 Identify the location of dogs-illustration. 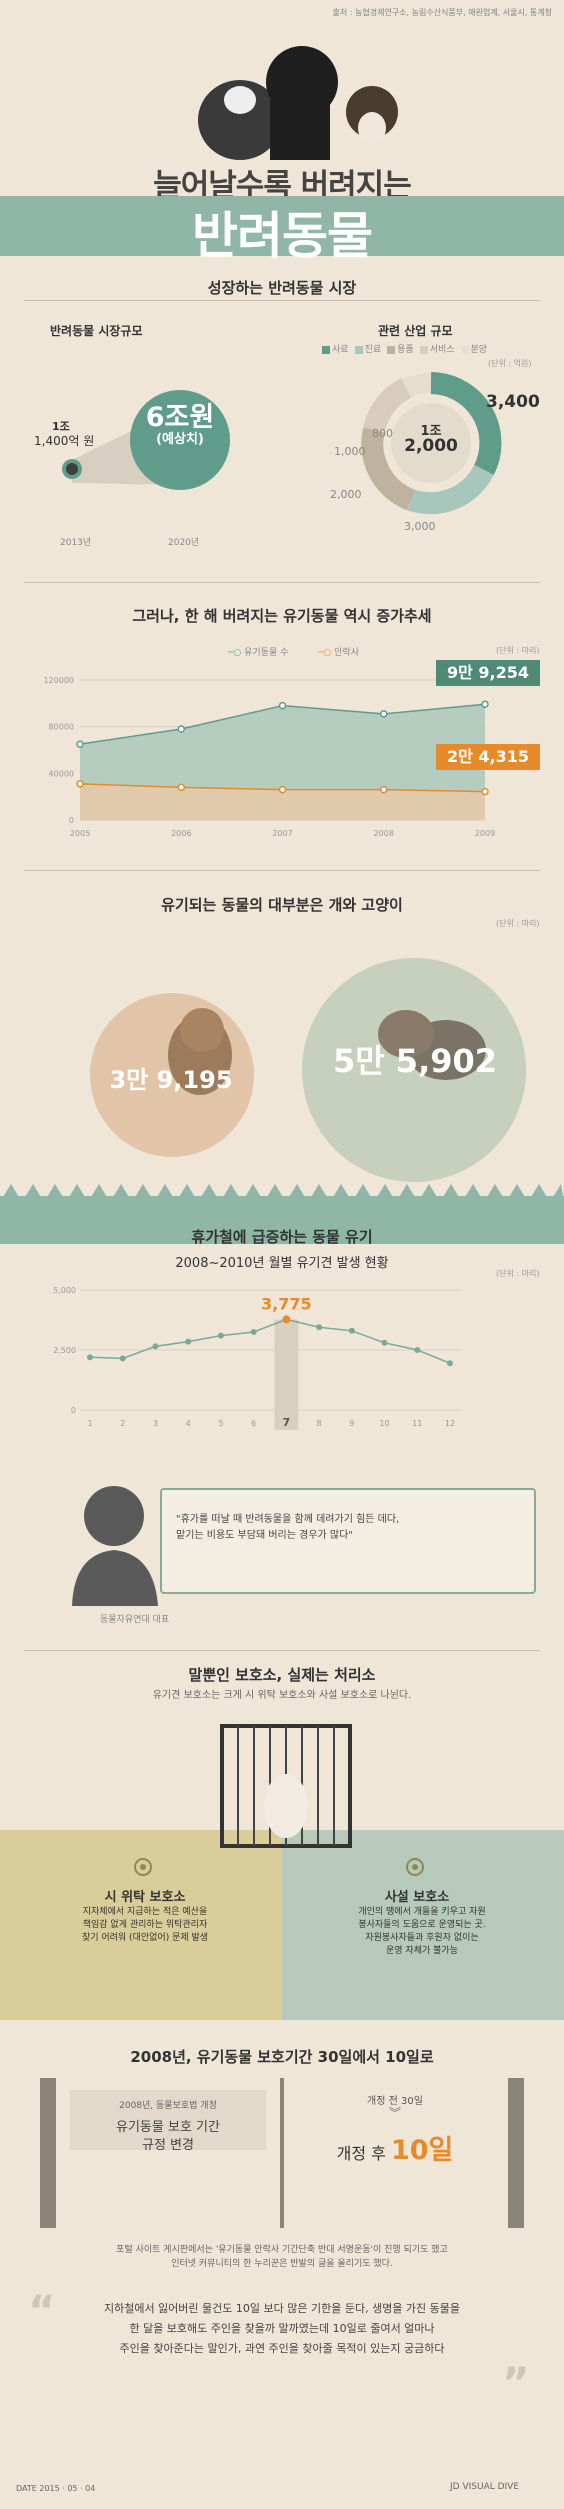
(298, 103).